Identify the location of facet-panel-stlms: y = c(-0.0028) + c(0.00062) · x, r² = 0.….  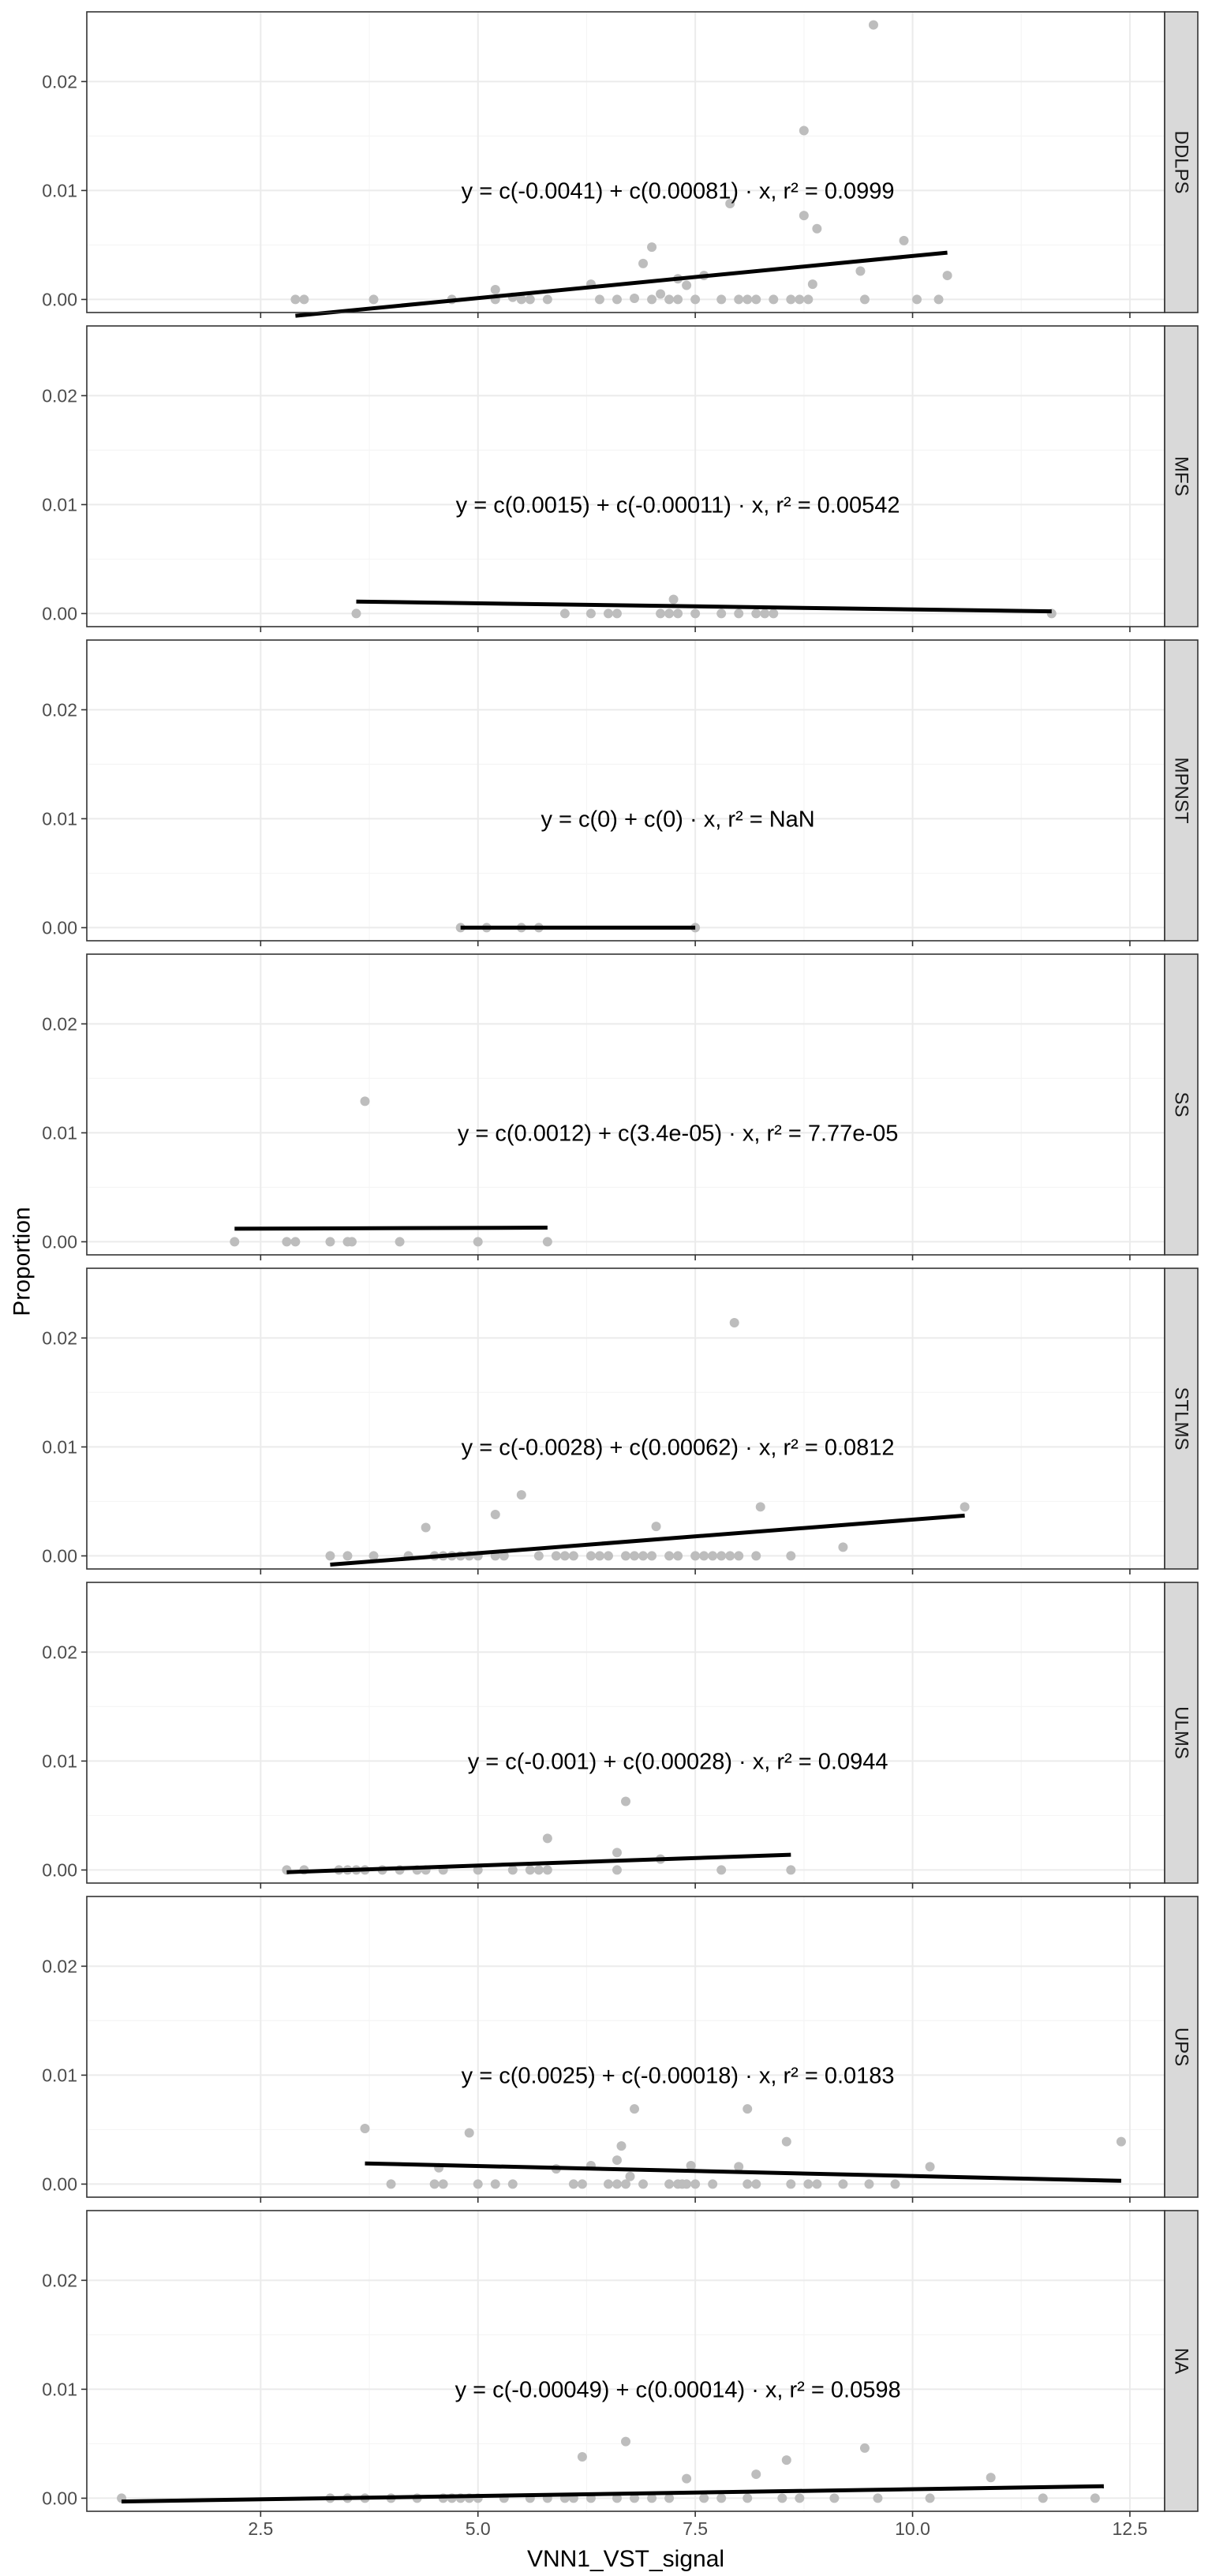
(620, 1420).